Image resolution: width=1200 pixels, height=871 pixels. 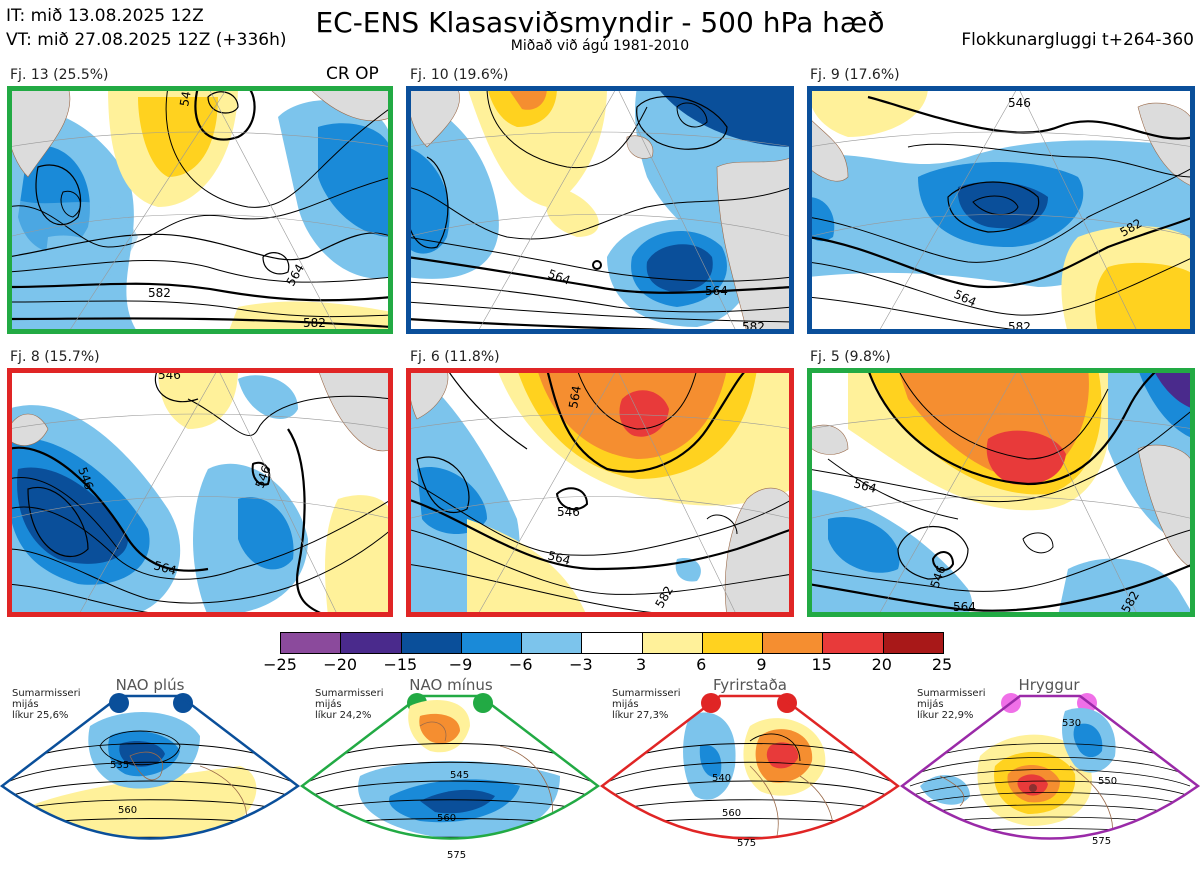 I want to click on regime-map-2: 545 560 575, so click(x=450, y=777).